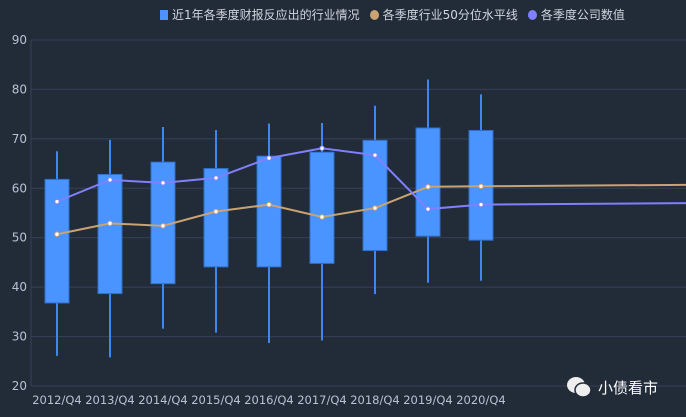 The width and height of the screenshot is (686, 417). I want to click on legend-item-boxes: 近1年各季度财报反应出的行业情况, so click(260, 14).